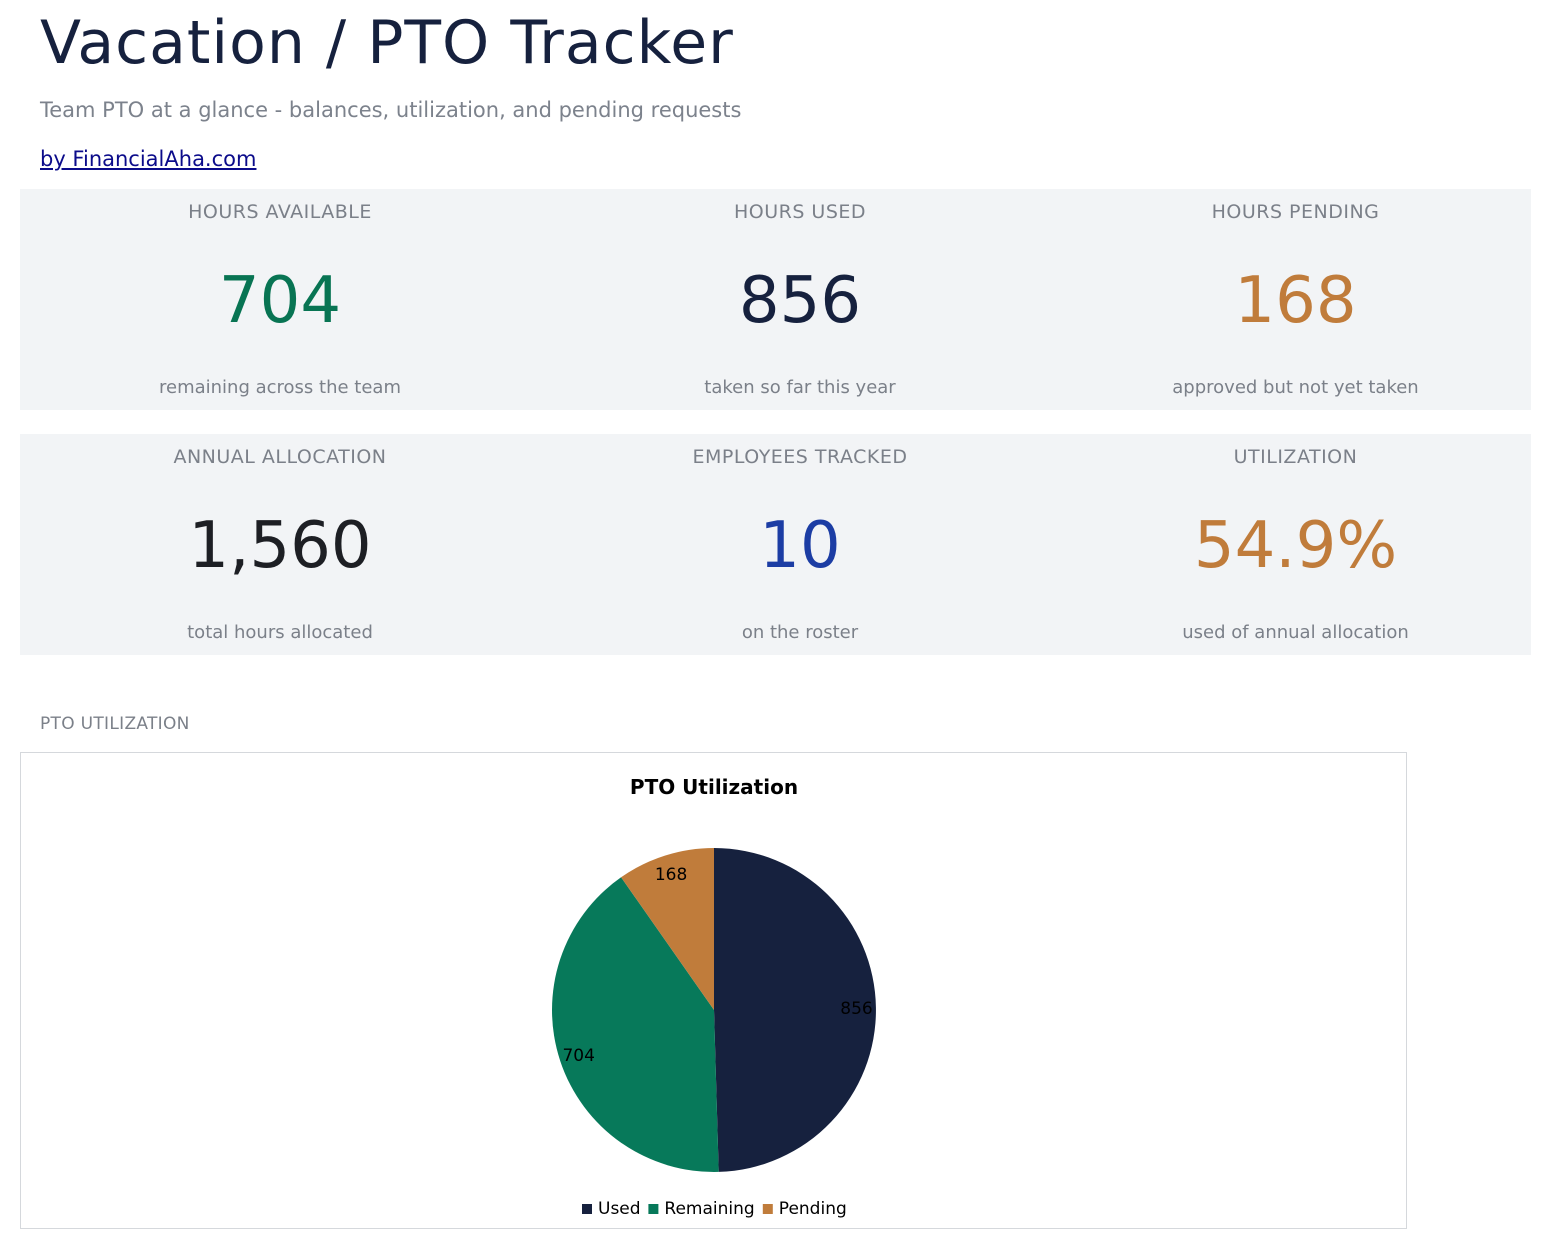 The height and width of the screenshot is (1250, 1551). I want to click on kpi-value: 54.9%, so click(1295, 546).